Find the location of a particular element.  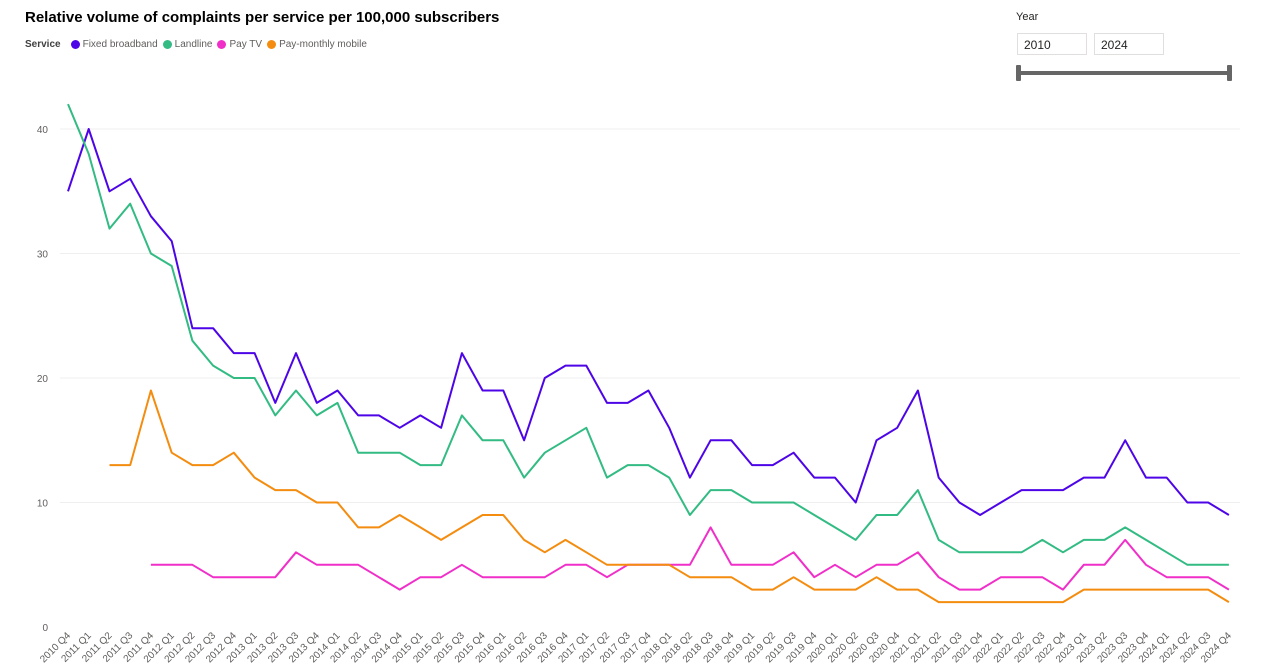

legend-item-fixed-broadband: Fixed broadband is located at coordinates (114, 44).